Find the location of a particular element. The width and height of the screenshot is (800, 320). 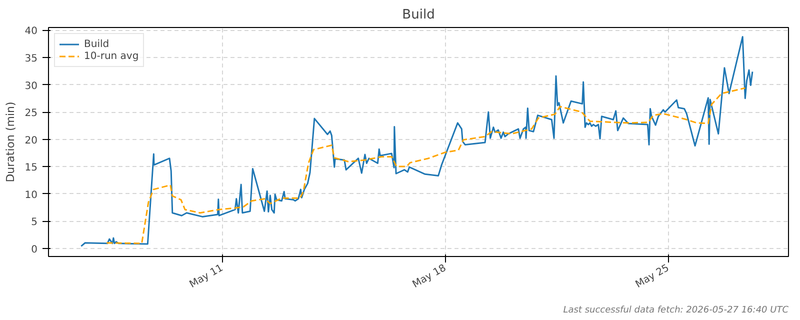

x-tick-label: May 25 is located at coordinates (653, 276).